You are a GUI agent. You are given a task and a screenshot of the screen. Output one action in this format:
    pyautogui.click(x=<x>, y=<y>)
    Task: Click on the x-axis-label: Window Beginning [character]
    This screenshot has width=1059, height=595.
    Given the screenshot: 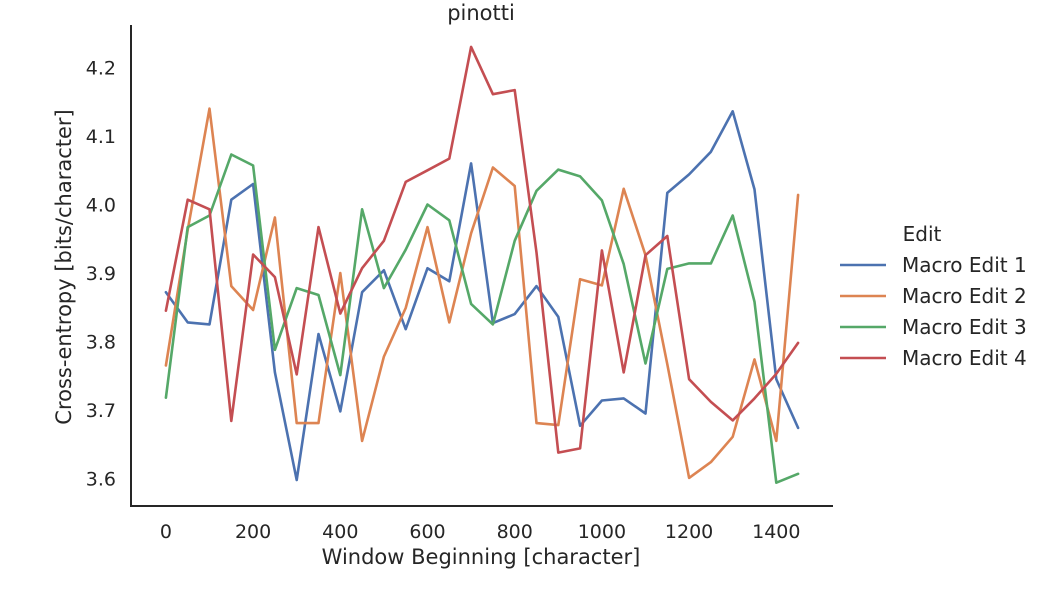 What is the action you would take?
    pyautogui.click(x=481, y=557)
    